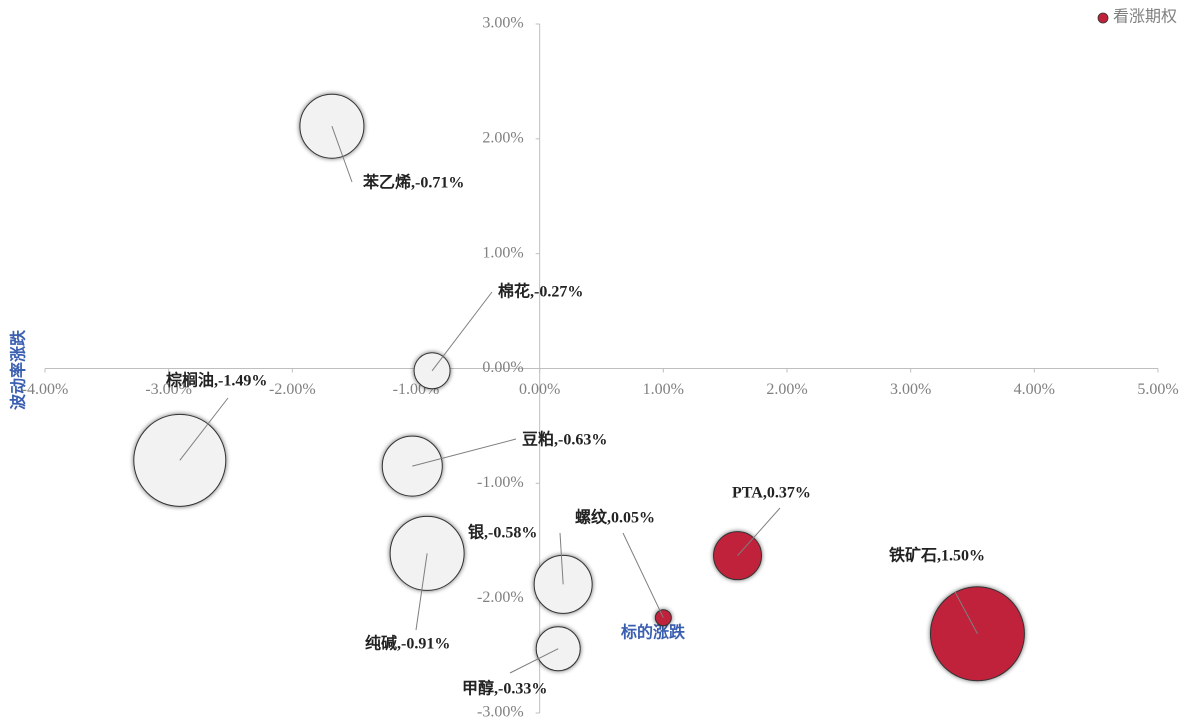  What do you see at coordinates (786, 389) in the screenshot?
I see `x-tick-label: 2.00%` at bounding box center [786, 389].